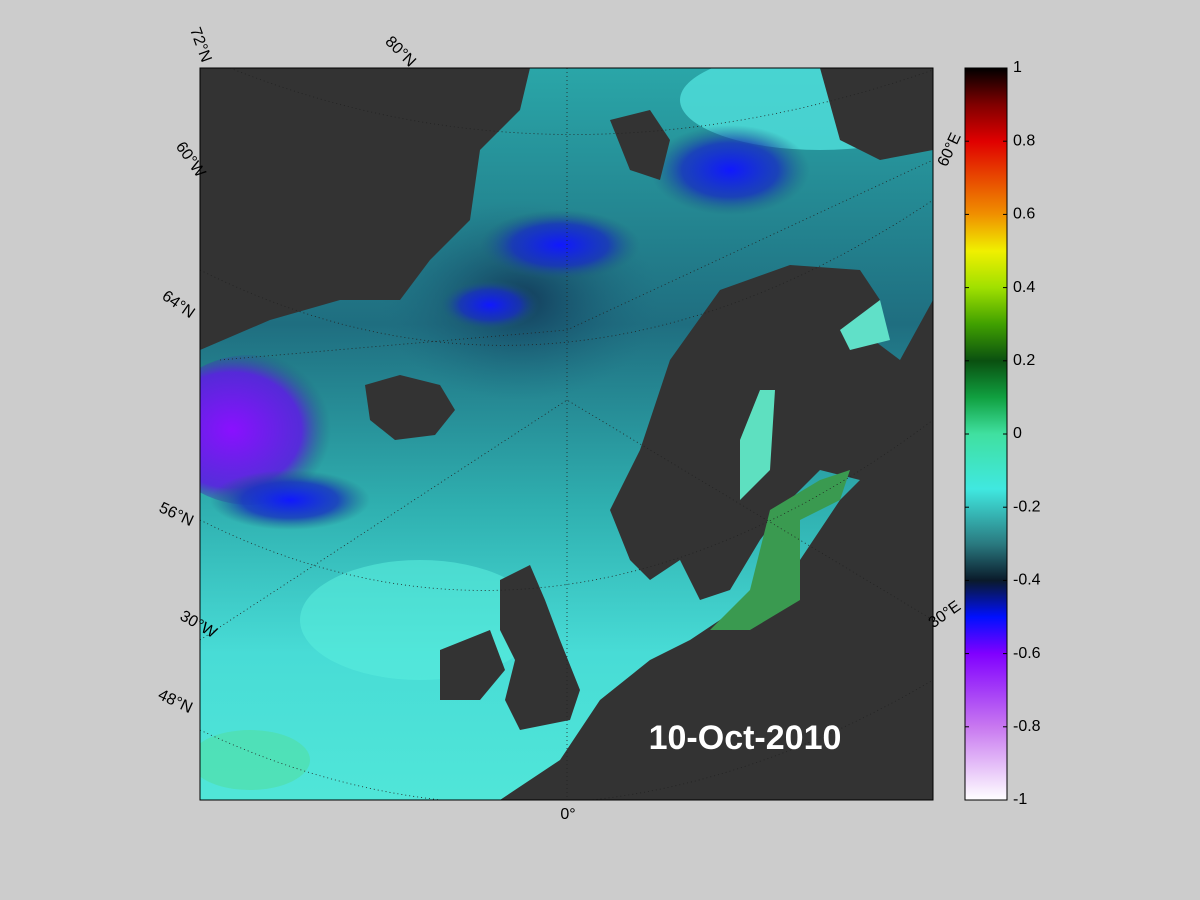  What do you see at coordinates (1027, 653) in the screenshot?
I see `colorbar-tick-label: -0.6` at bounding box center [1027, 653].